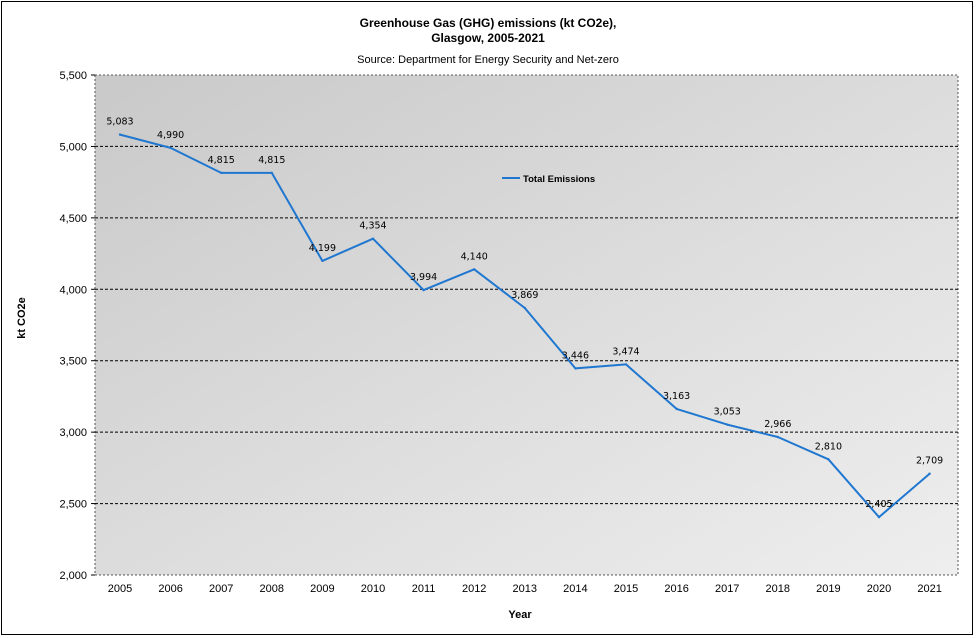 The image size is (976, 638). Describe the element at coordinates (73, 147) in the screenshot. I see `y-tick-label: 5,000` at that location.